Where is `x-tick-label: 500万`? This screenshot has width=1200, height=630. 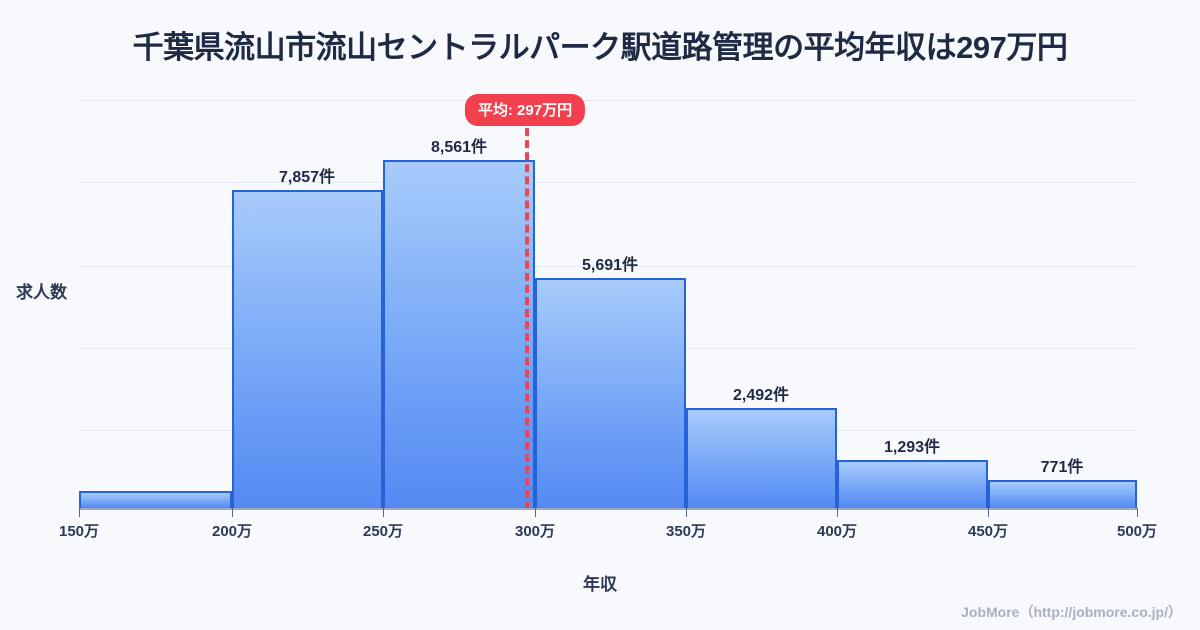 x-tick-label: 500万 is located at coordinates (1137, 531).